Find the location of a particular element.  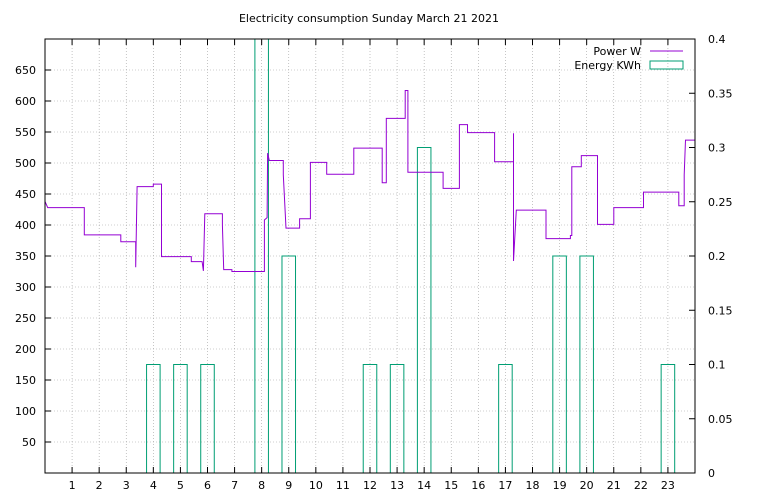

y-tick-label: 200 is located at coordinates (25, 349).